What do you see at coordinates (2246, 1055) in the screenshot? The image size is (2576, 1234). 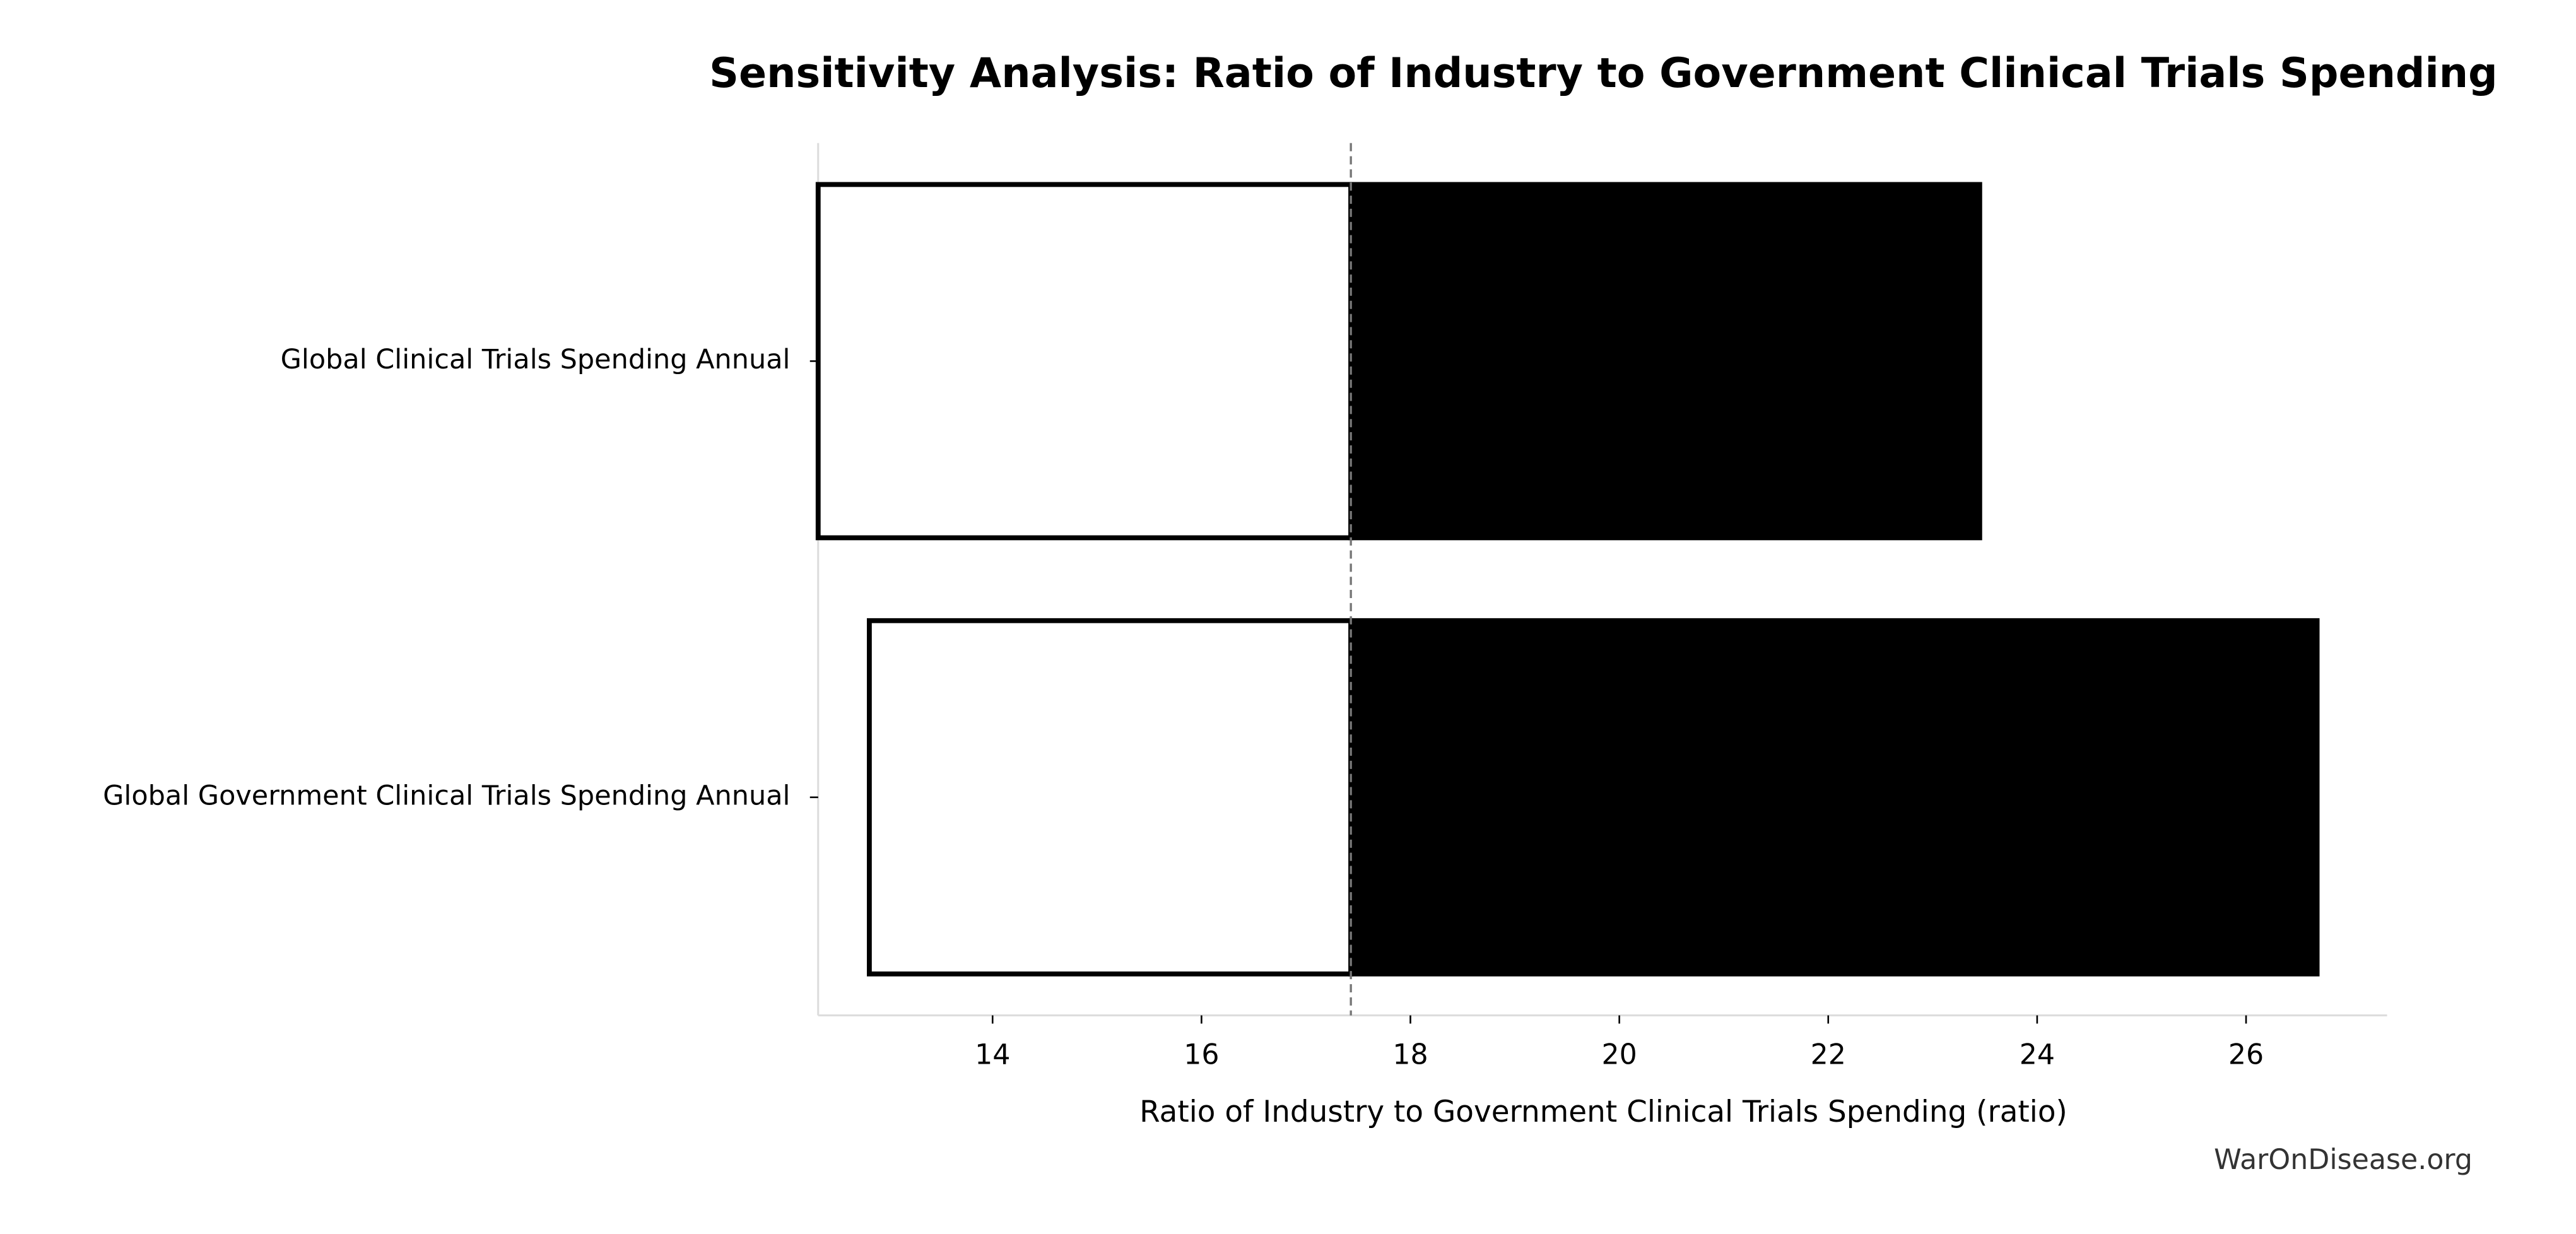 I see `x-tick-label: 26` at bounding box center [2246, 1055].